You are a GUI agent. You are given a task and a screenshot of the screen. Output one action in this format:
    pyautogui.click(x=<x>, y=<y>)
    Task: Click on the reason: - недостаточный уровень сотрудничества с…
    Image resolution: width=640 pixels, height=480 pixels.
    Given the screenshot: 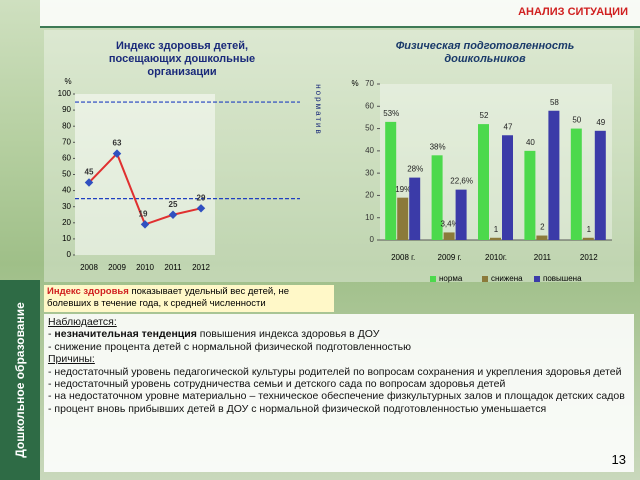 What is the action you would take?
    pyautogui.click(x=277, y=384)
    